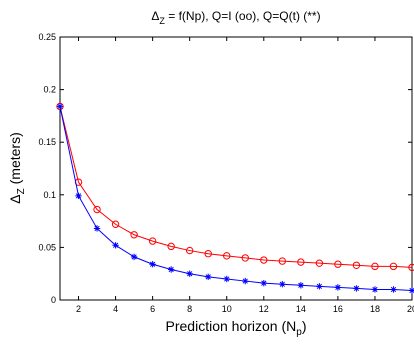 The width and height of the screenshot is (414, 345). Describe the element at coordinates (410, 309) in the screenshot. I see `x-tick-label: 20` at that location.